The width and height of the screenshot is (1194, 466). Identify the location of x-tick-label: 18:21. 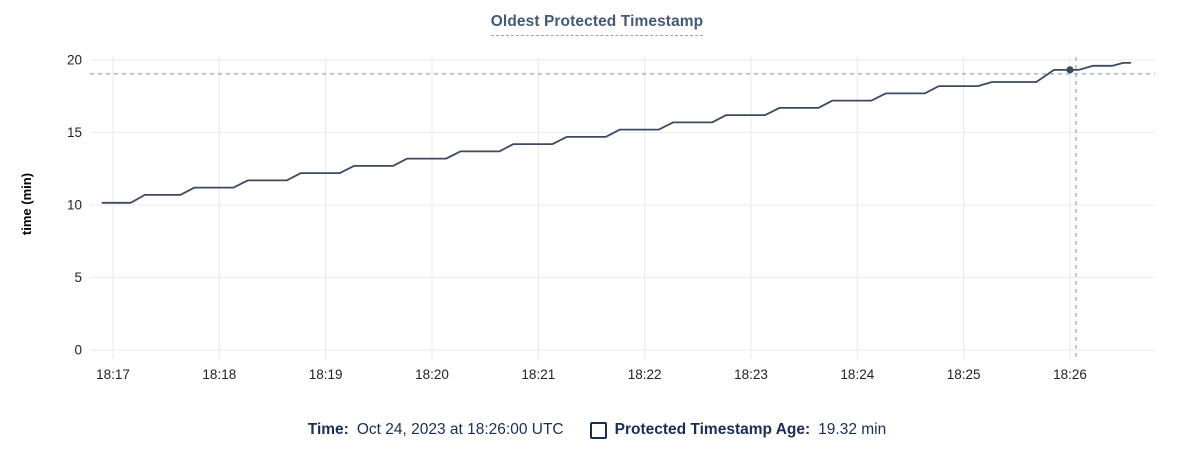
(538, 374).